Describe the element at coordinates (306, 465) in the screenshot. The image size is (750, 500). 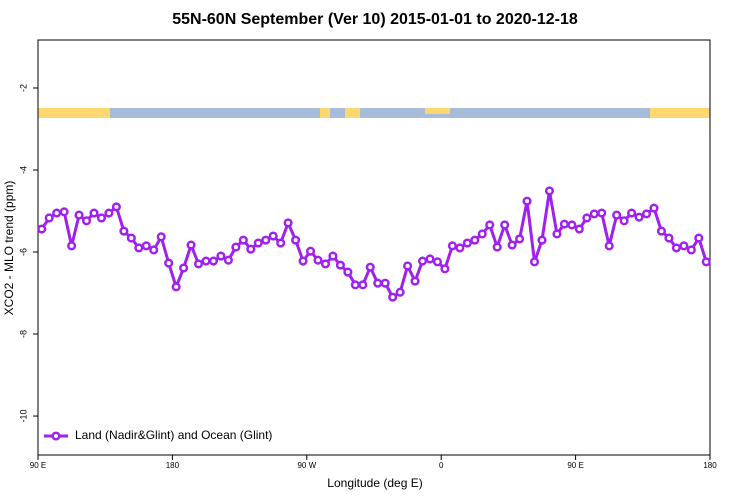
I see `x-tick-label: 90 W` at that location.